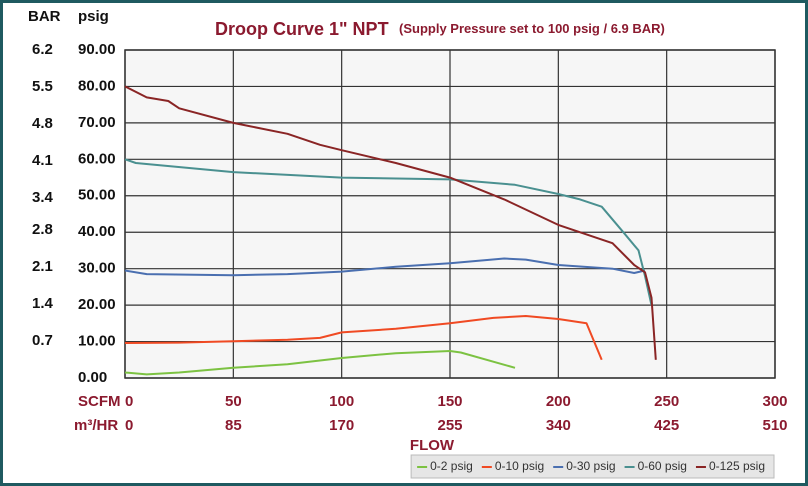 Image resolution: width=808 pixels, height=486 pixels. I want to click on x2-tick-label: 170, so click(341, 425).